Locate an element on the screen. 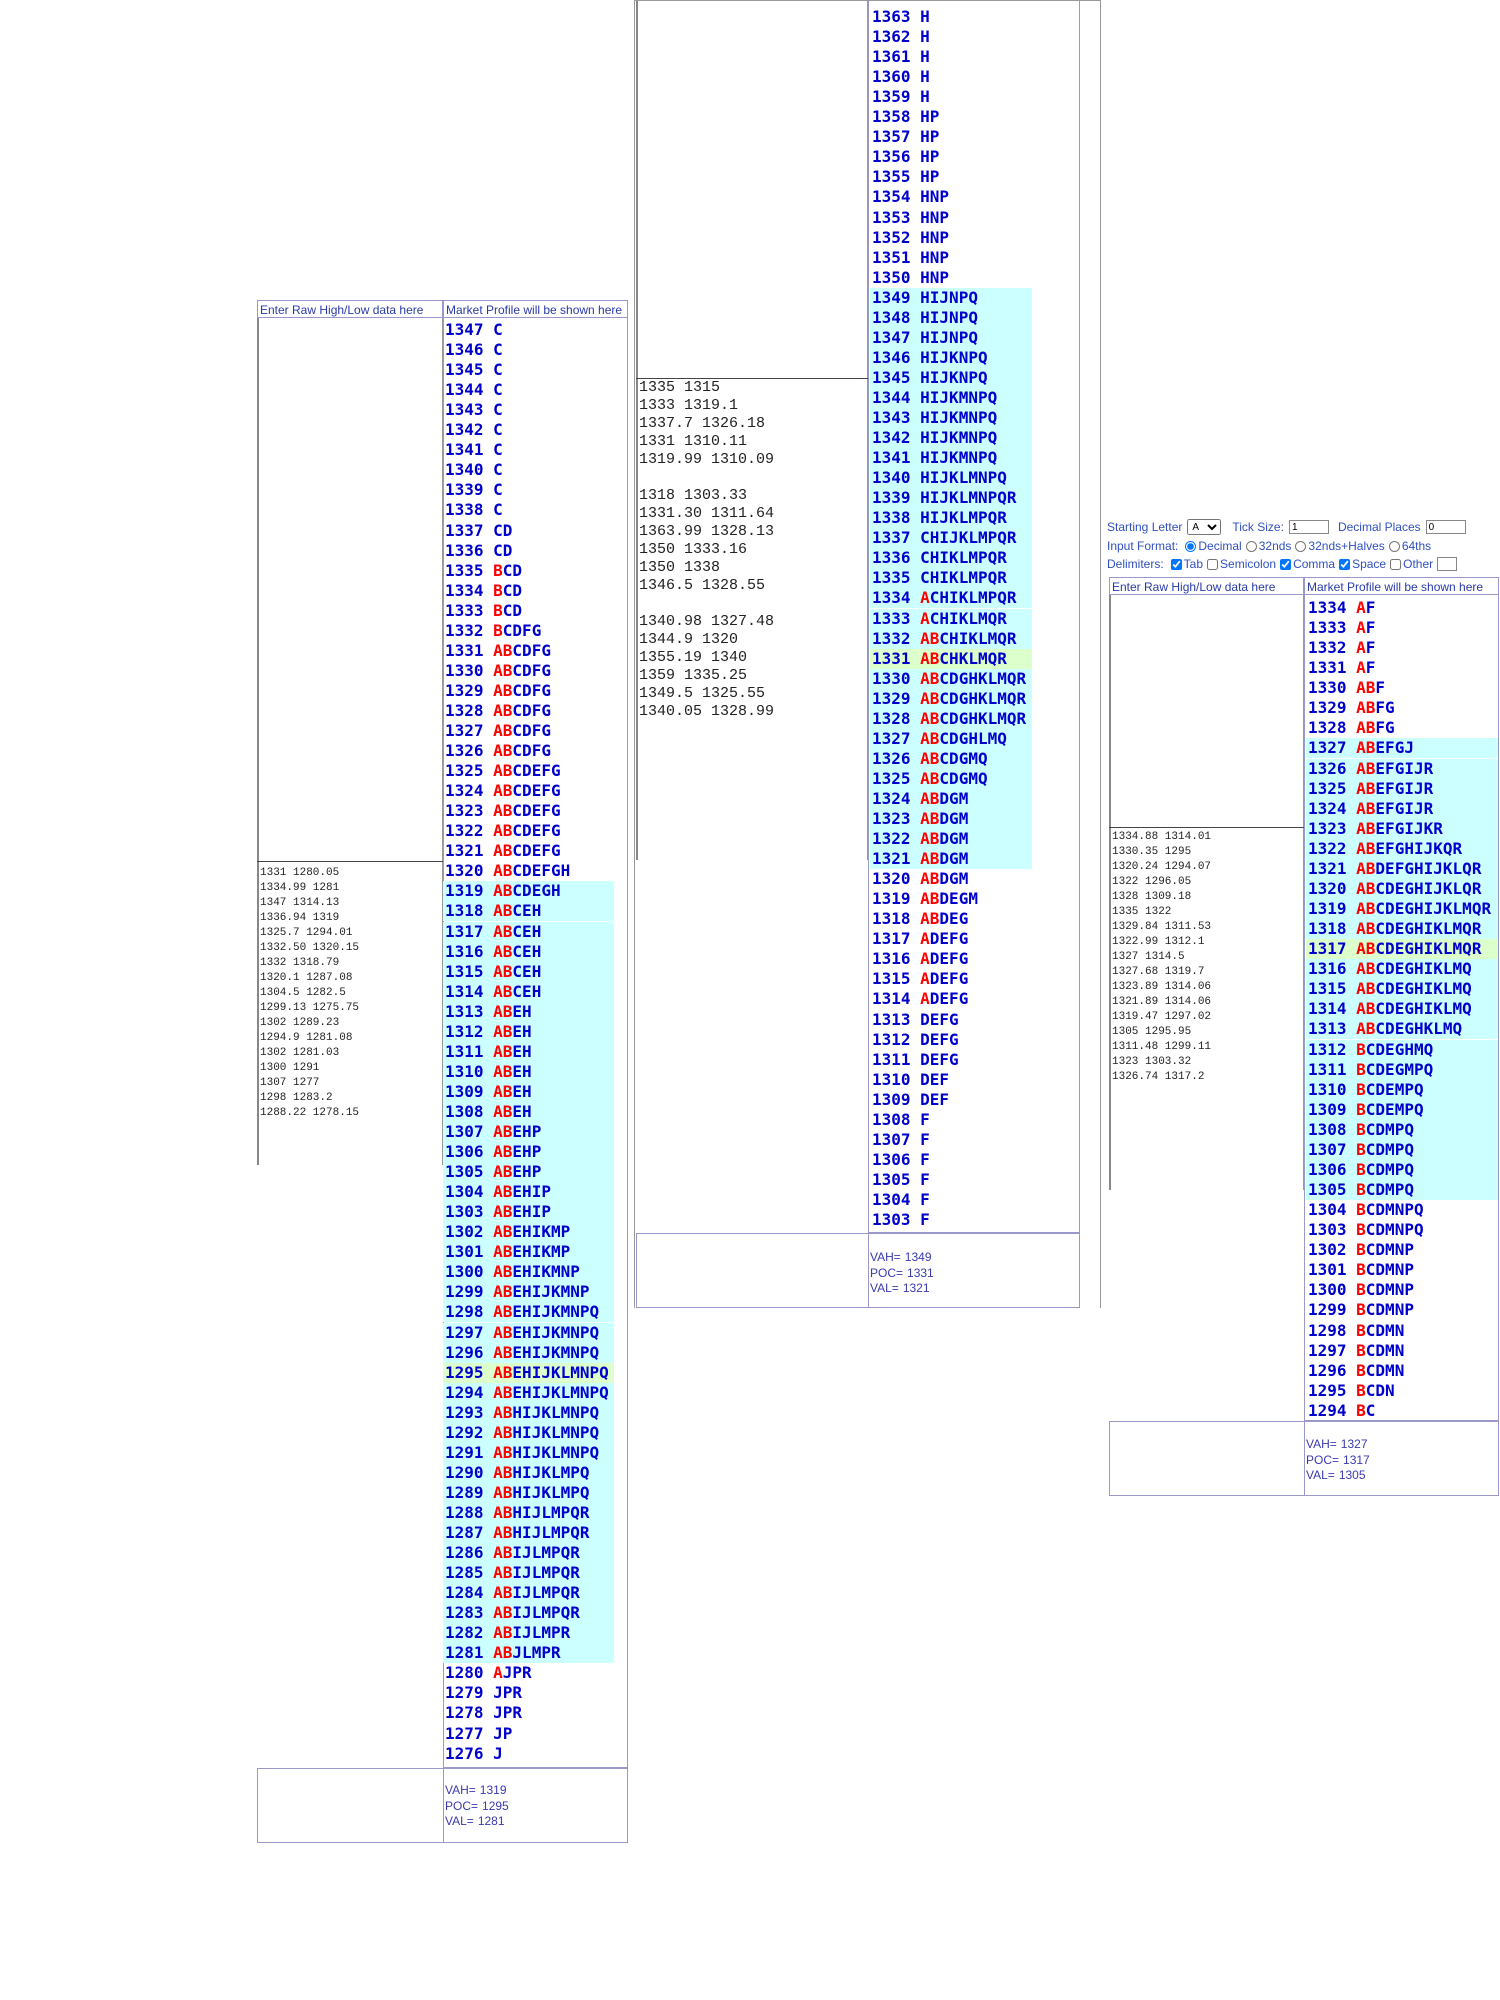 The width and height of the screenshot is (1500, 2000). letters: ABEHIJKMNP is located at coordinates (541, 1292).